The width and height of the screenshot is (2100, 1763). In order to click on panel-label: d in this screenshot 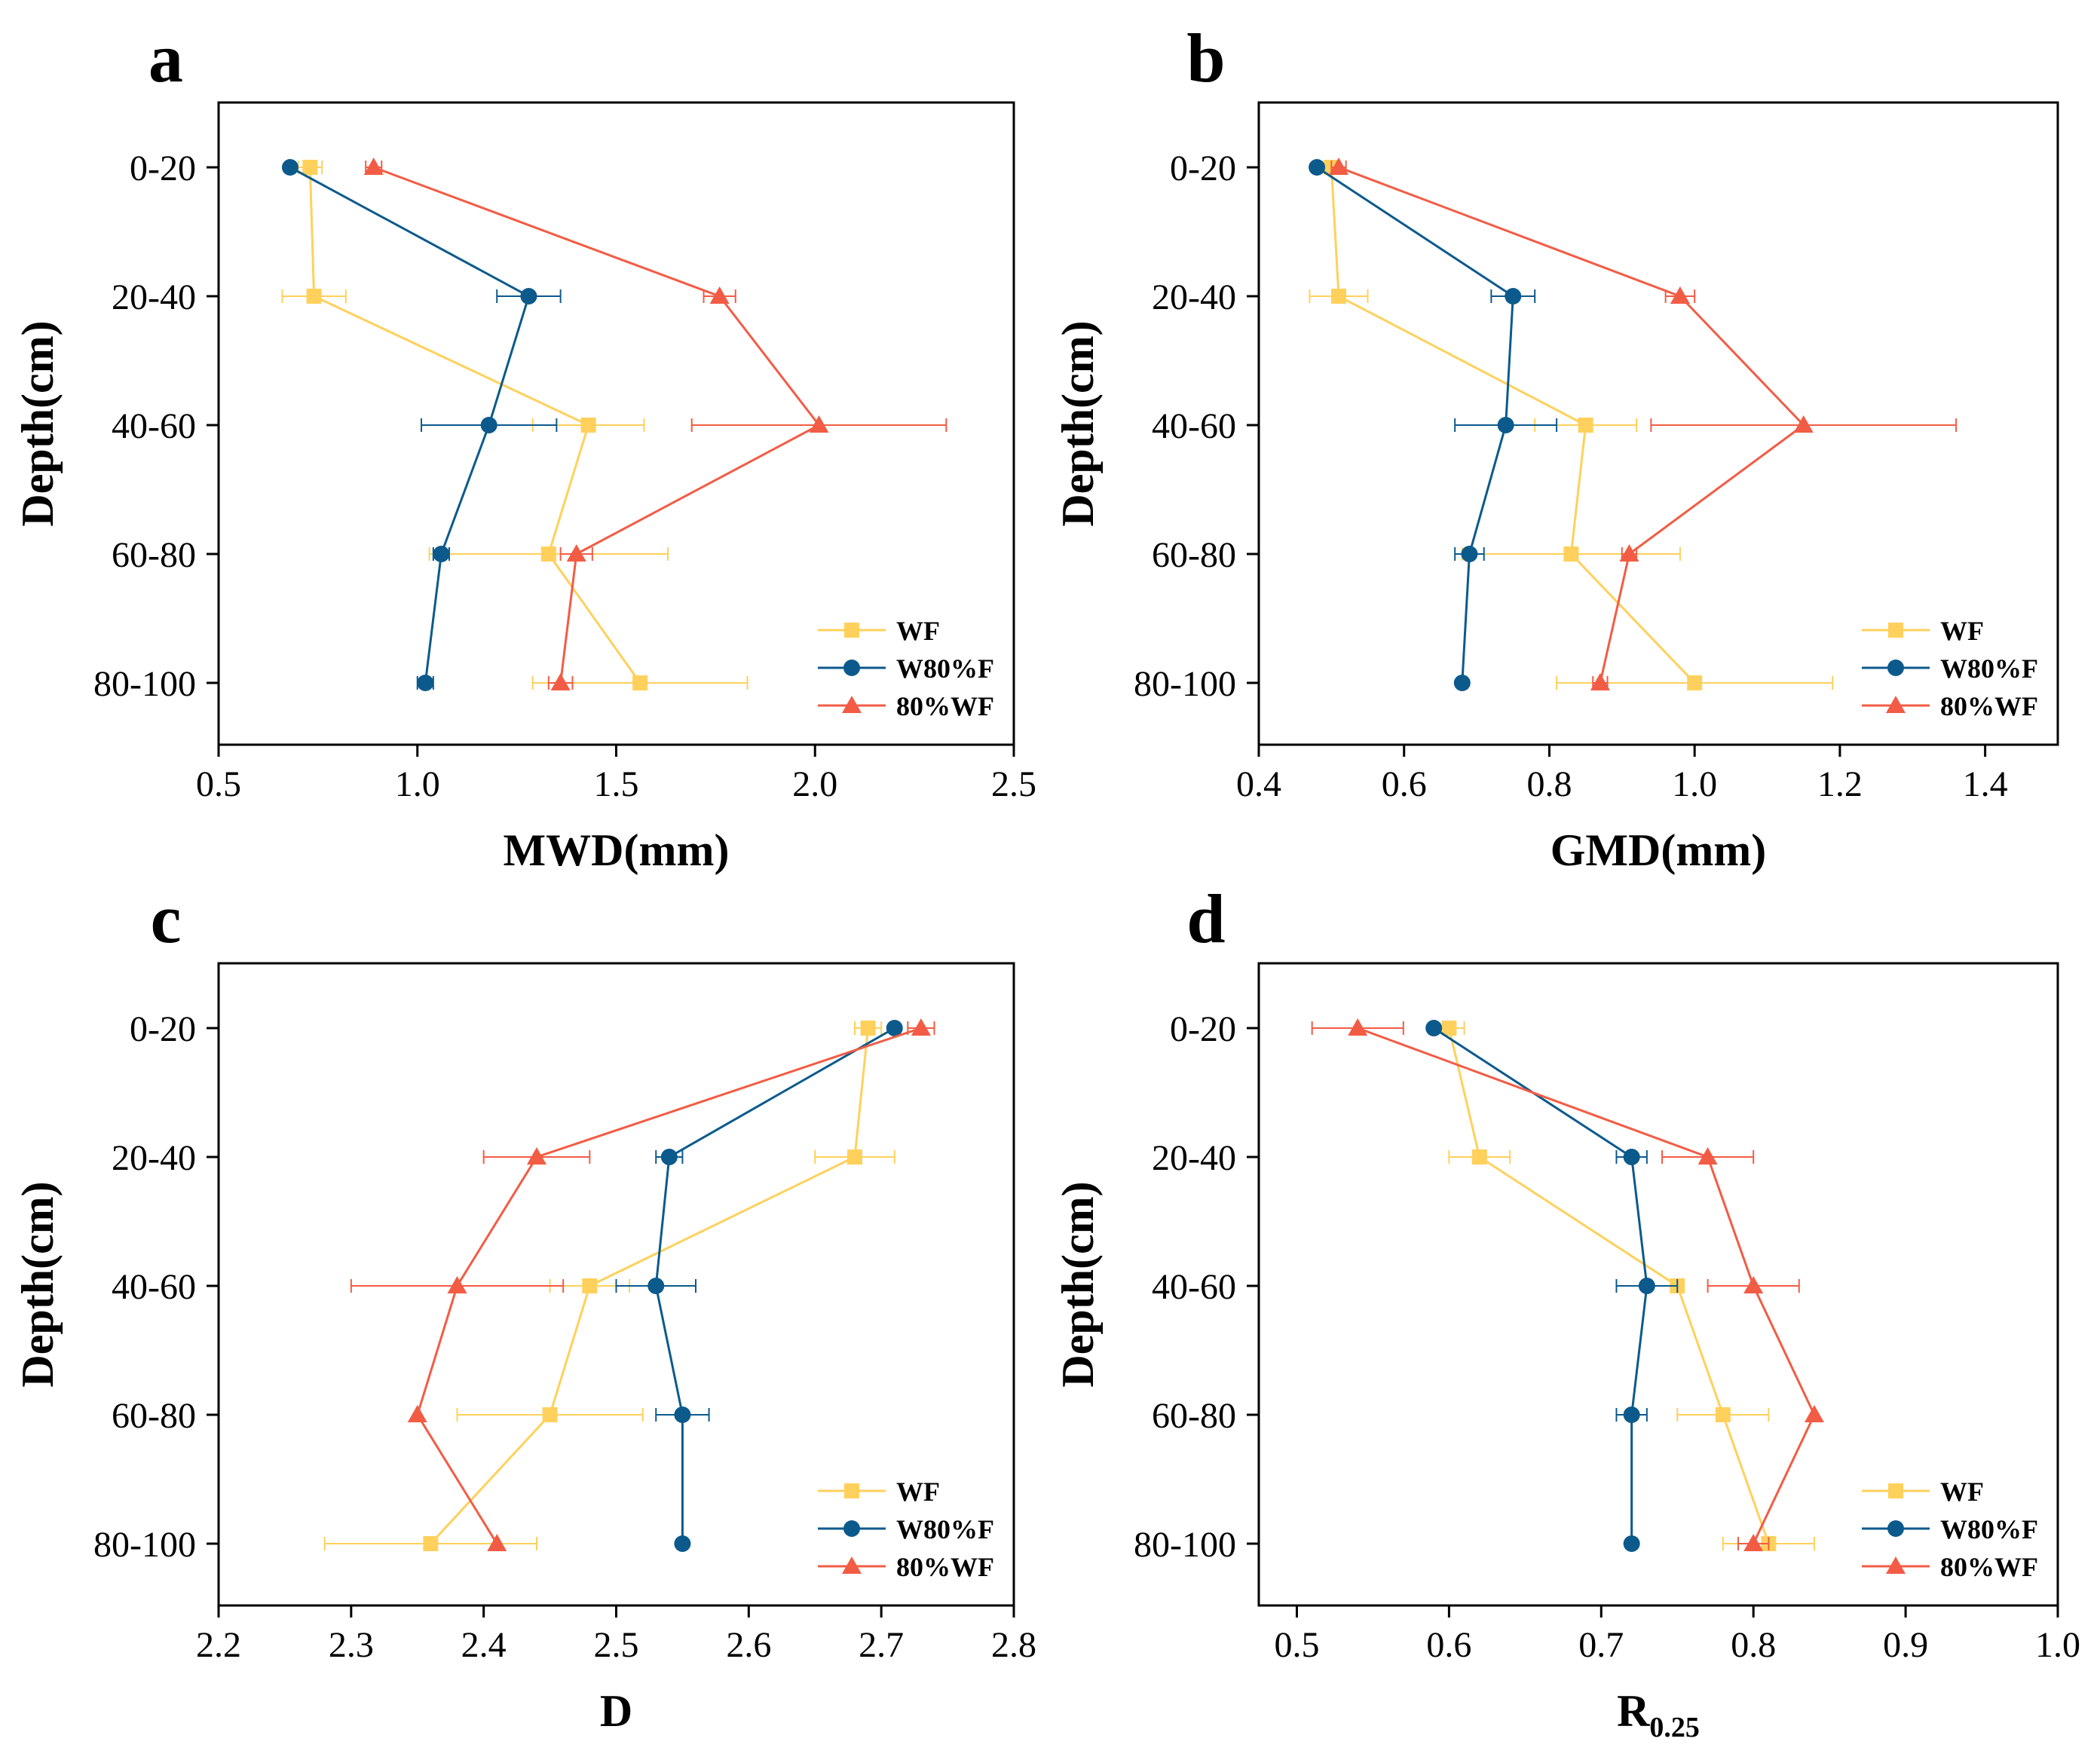, I will do `click(1205, 918)`.